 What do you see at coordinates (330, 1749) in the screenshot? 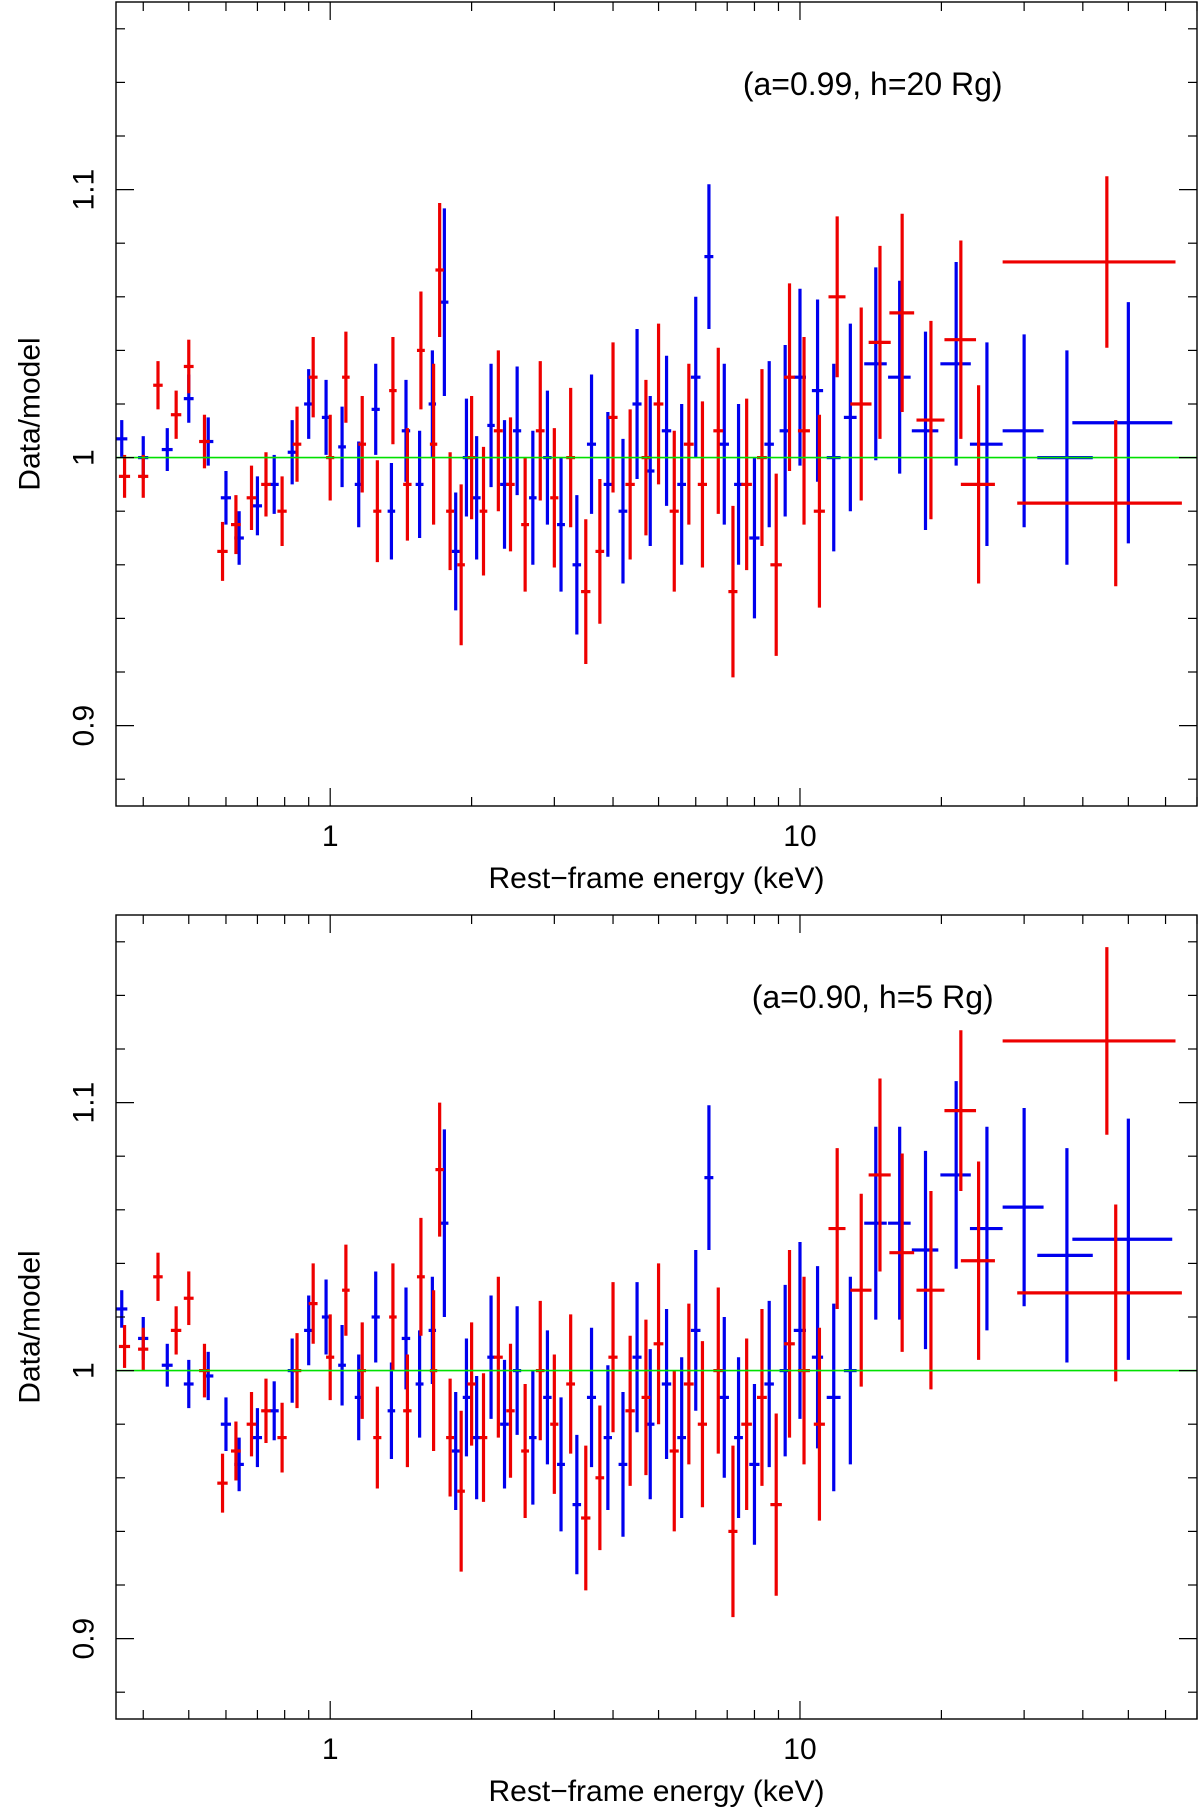
I see `bottom-x-tick-label-1: 1` at bounding box center [330, 1749].